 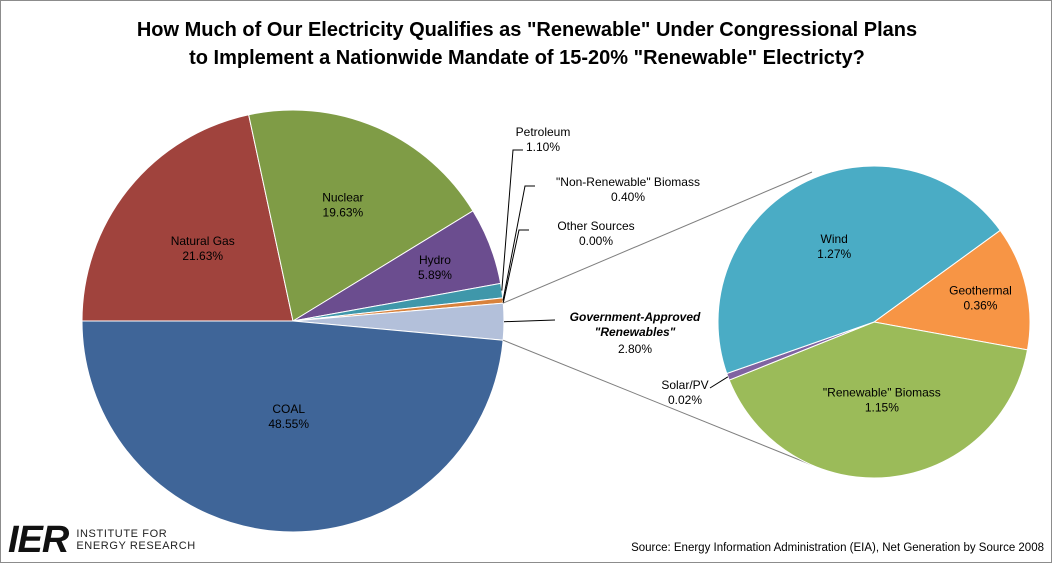 What do you see at coordinates (595, 226) in the screenshot?
I see `label-other-sources-line-1: Other Sources` at bounding box center [595, 226].